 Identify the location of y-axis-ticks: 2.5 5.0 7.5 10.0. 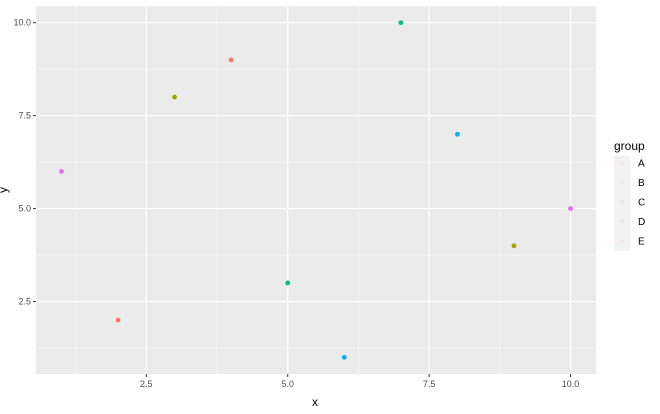
(24, 162).